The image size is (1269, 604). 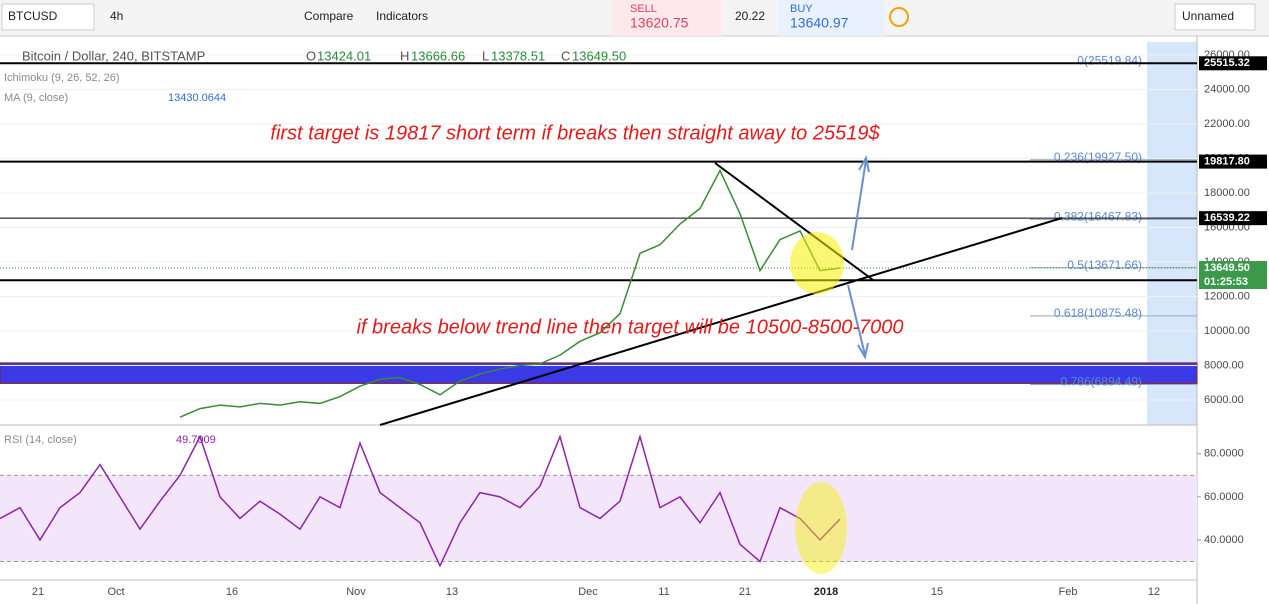 I want to click on compare-button: Compare, so click(x=329, y=16).